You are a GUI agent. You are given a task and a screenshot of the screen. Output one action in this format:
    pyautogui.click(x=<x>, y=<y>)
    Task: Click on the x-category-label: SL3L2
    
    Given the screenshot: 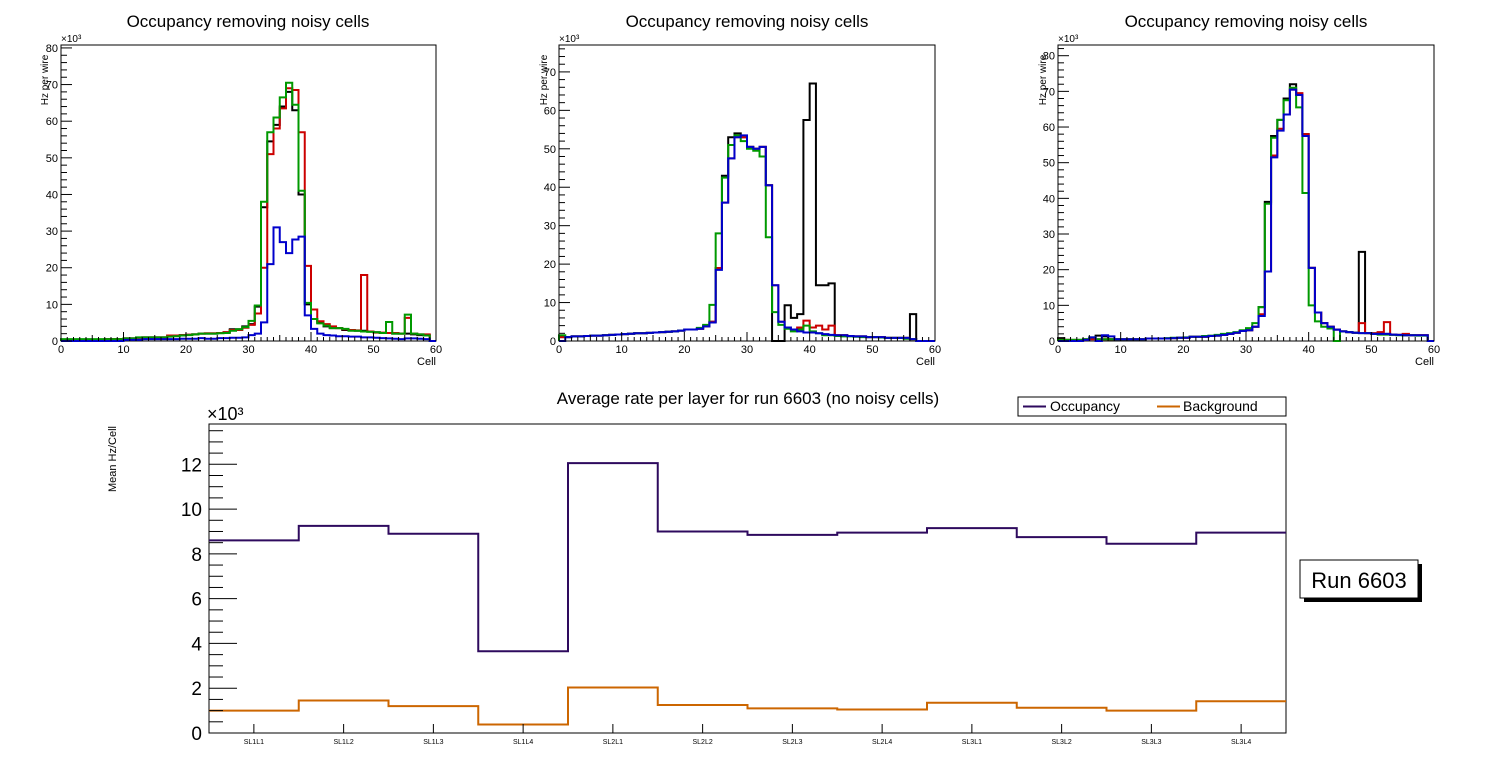 What is the action you would take?
    pyautogui.click(x=1062, y=742)
    